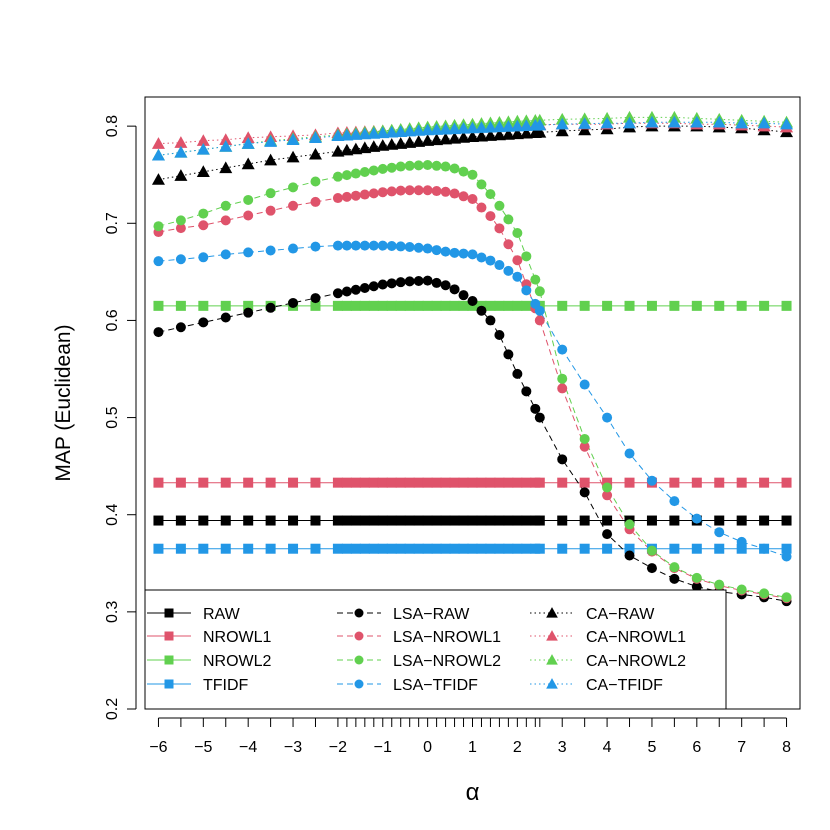  I want to click on y-tick-label: 0.7, so click(112, 223).